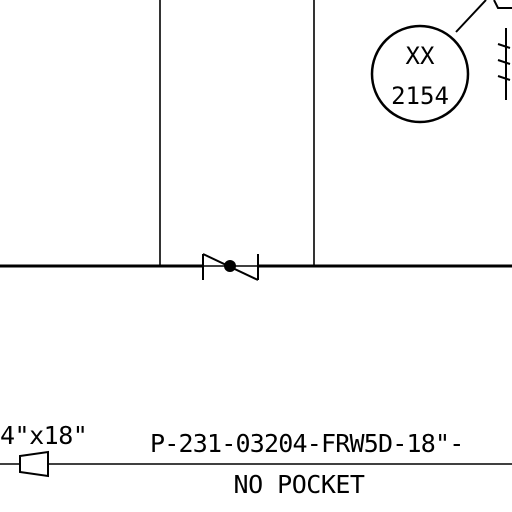  What do you see at coordinates (34, 464) in the screenshot?
I see `reducer-icon` at bounding box center [34, 464].